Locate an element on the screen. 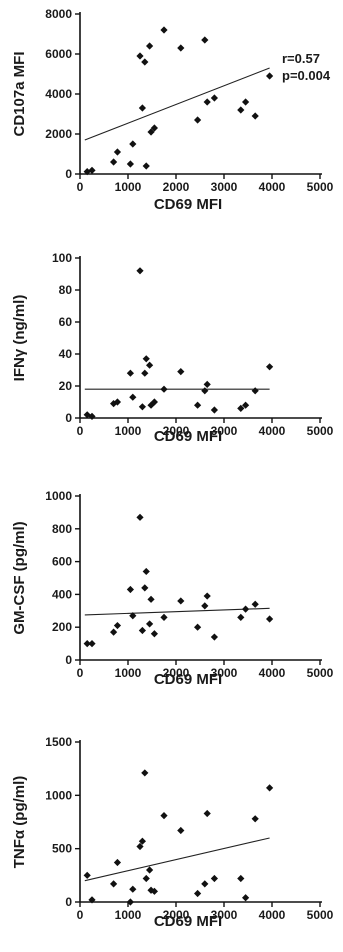 The image size is (343, 952). y-tick-label: 2000 is located at coordinates (58, 134).